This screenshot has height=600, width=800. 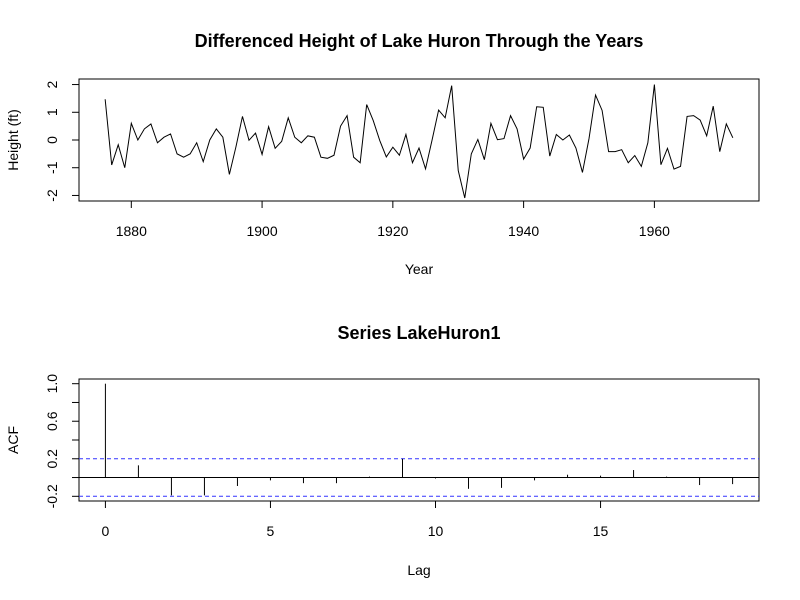 What do you see at coordinates (523, 231) in the screenshot?
I see `chart1-x-tick-label: 1940` at bounding box center [523, 231].